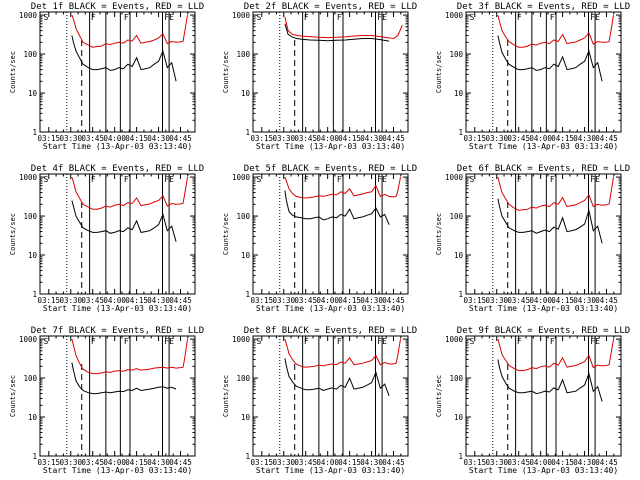  Describe the element at coordinates (117, 7) in the screenshot. I see `panel-title: Det 1f BLACK = Events, RED = LLD` at that location.